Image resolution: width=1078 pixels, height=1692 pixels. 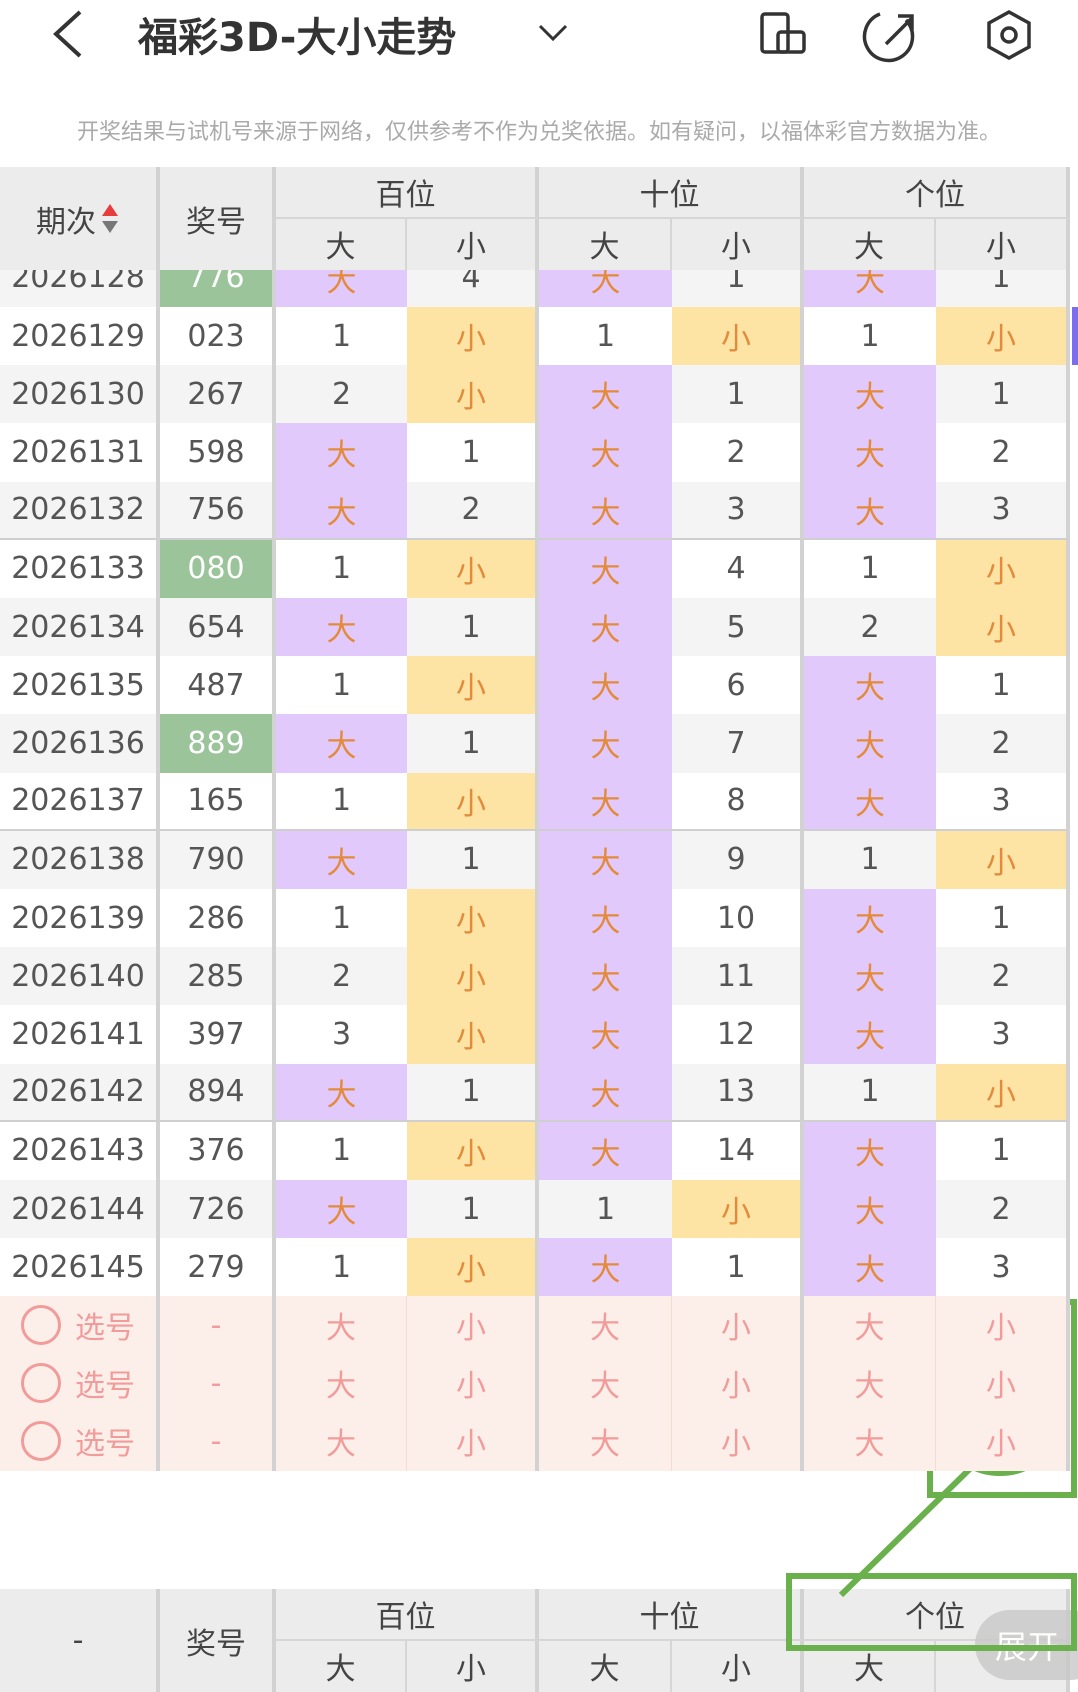 I want to click on pick-number: -, so click(x=218, y=1325).